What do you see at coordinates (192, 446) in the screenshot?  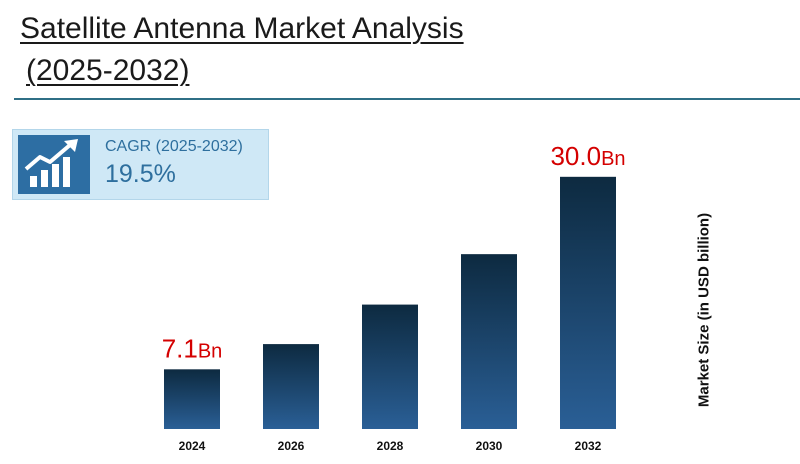 I see `x-tick-2024: 2024` at bounding box center [192, 446].